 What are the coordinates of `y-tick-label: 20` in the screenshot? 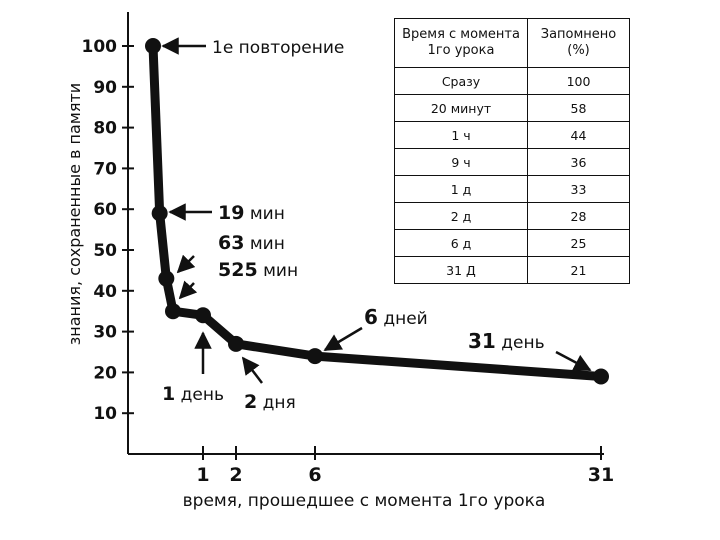 It's located at (105, 373).